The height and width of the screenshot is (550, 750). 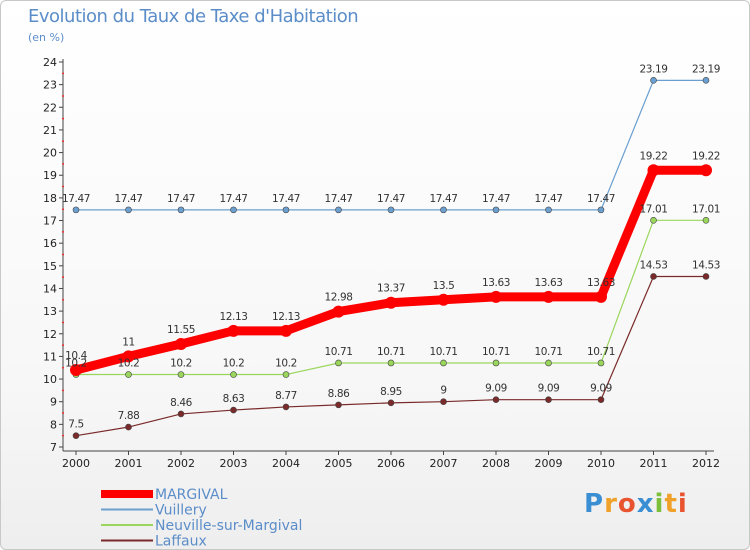 What do you see at coordinates (50, 221) in the screenshot?
I see `y-tick-label: 17` at bounding box center [50, 221].